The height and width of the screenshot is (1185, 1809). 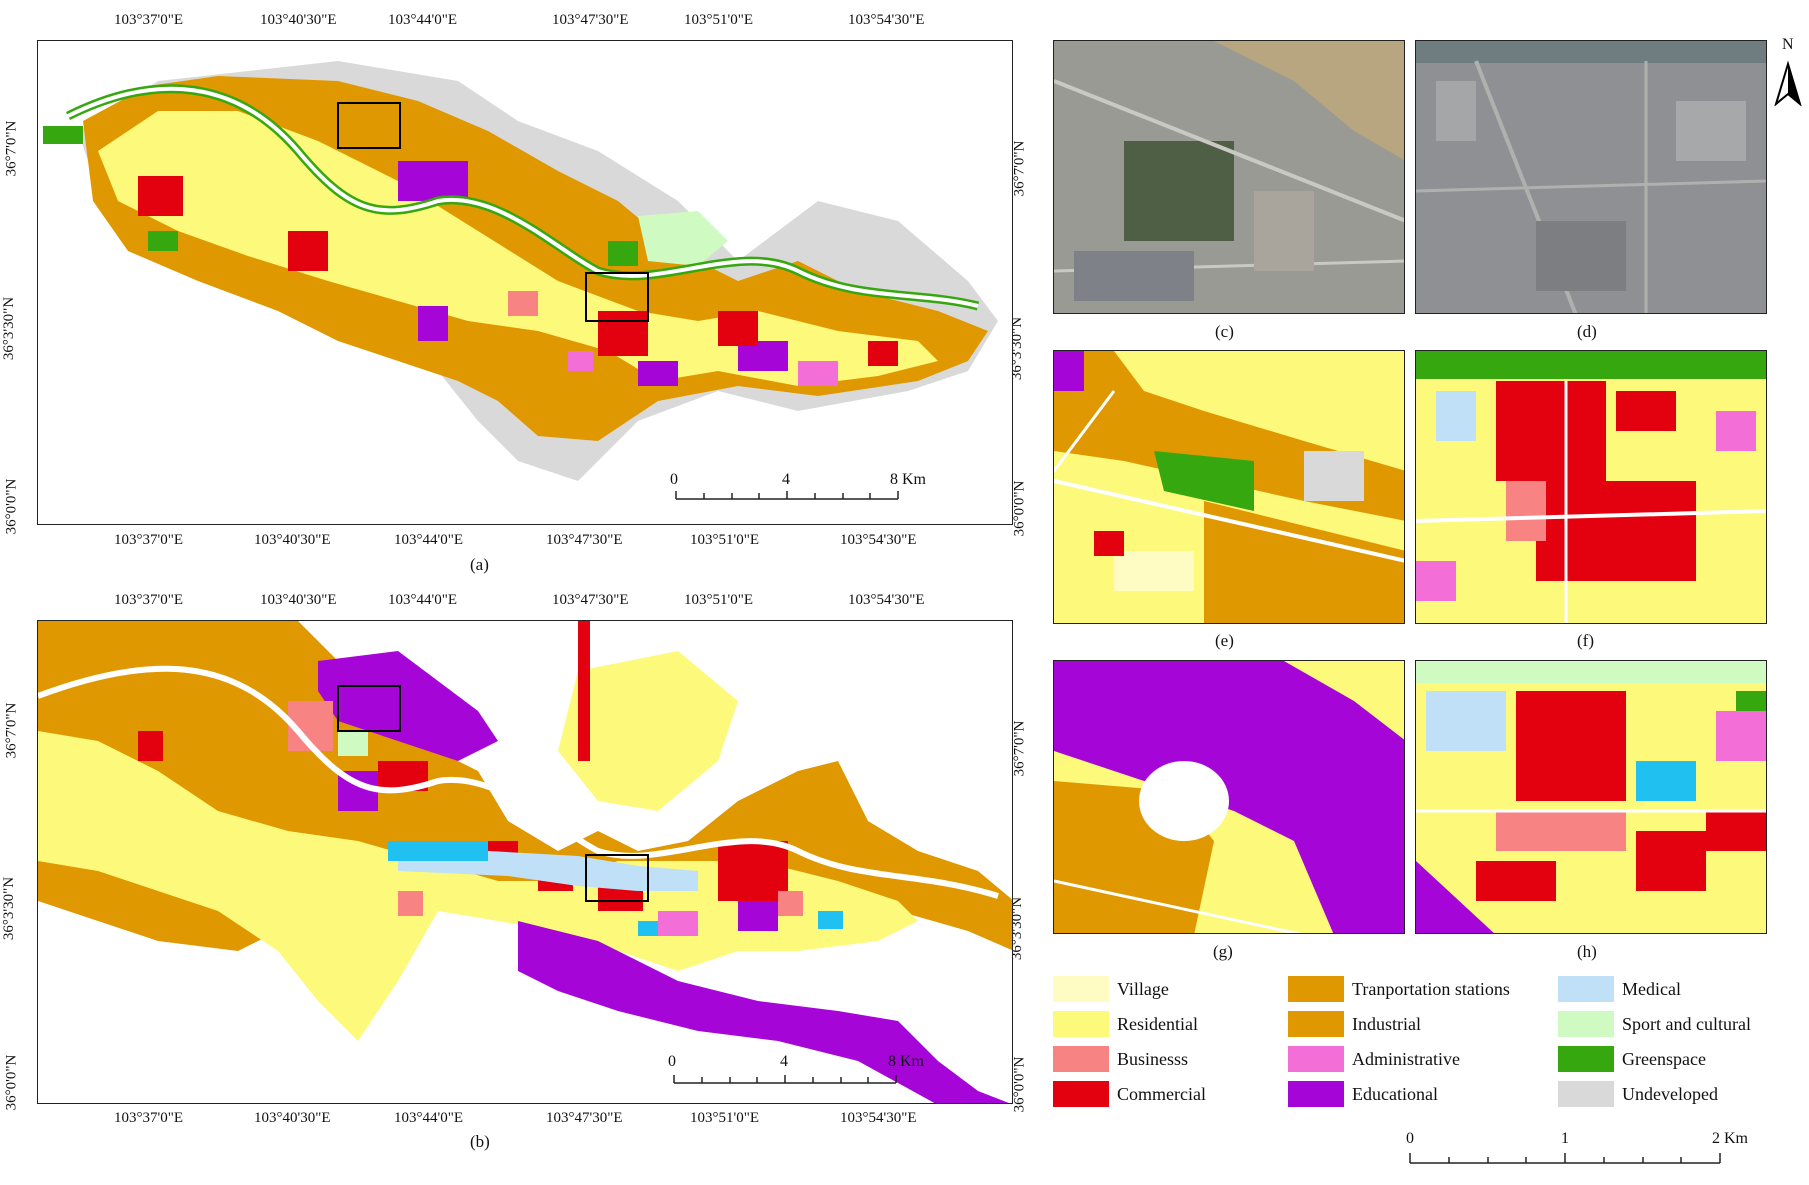 What do you see at coordinates (584, 1118) in the screenshot?
I see `bottom-lon-label: 103°47'30"E` at bounding box center [584, 1118].